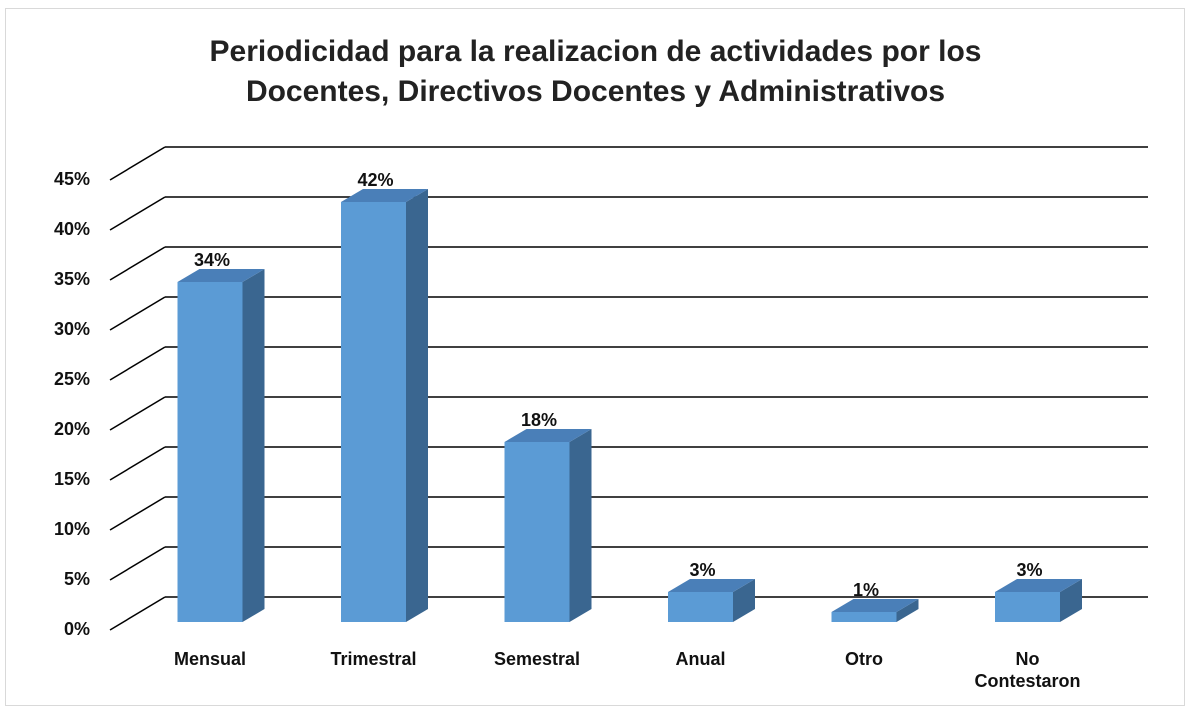 This screenshot has height=710, width=1191. I want to click on x-tick-label: Mensual, so click(210, 659).